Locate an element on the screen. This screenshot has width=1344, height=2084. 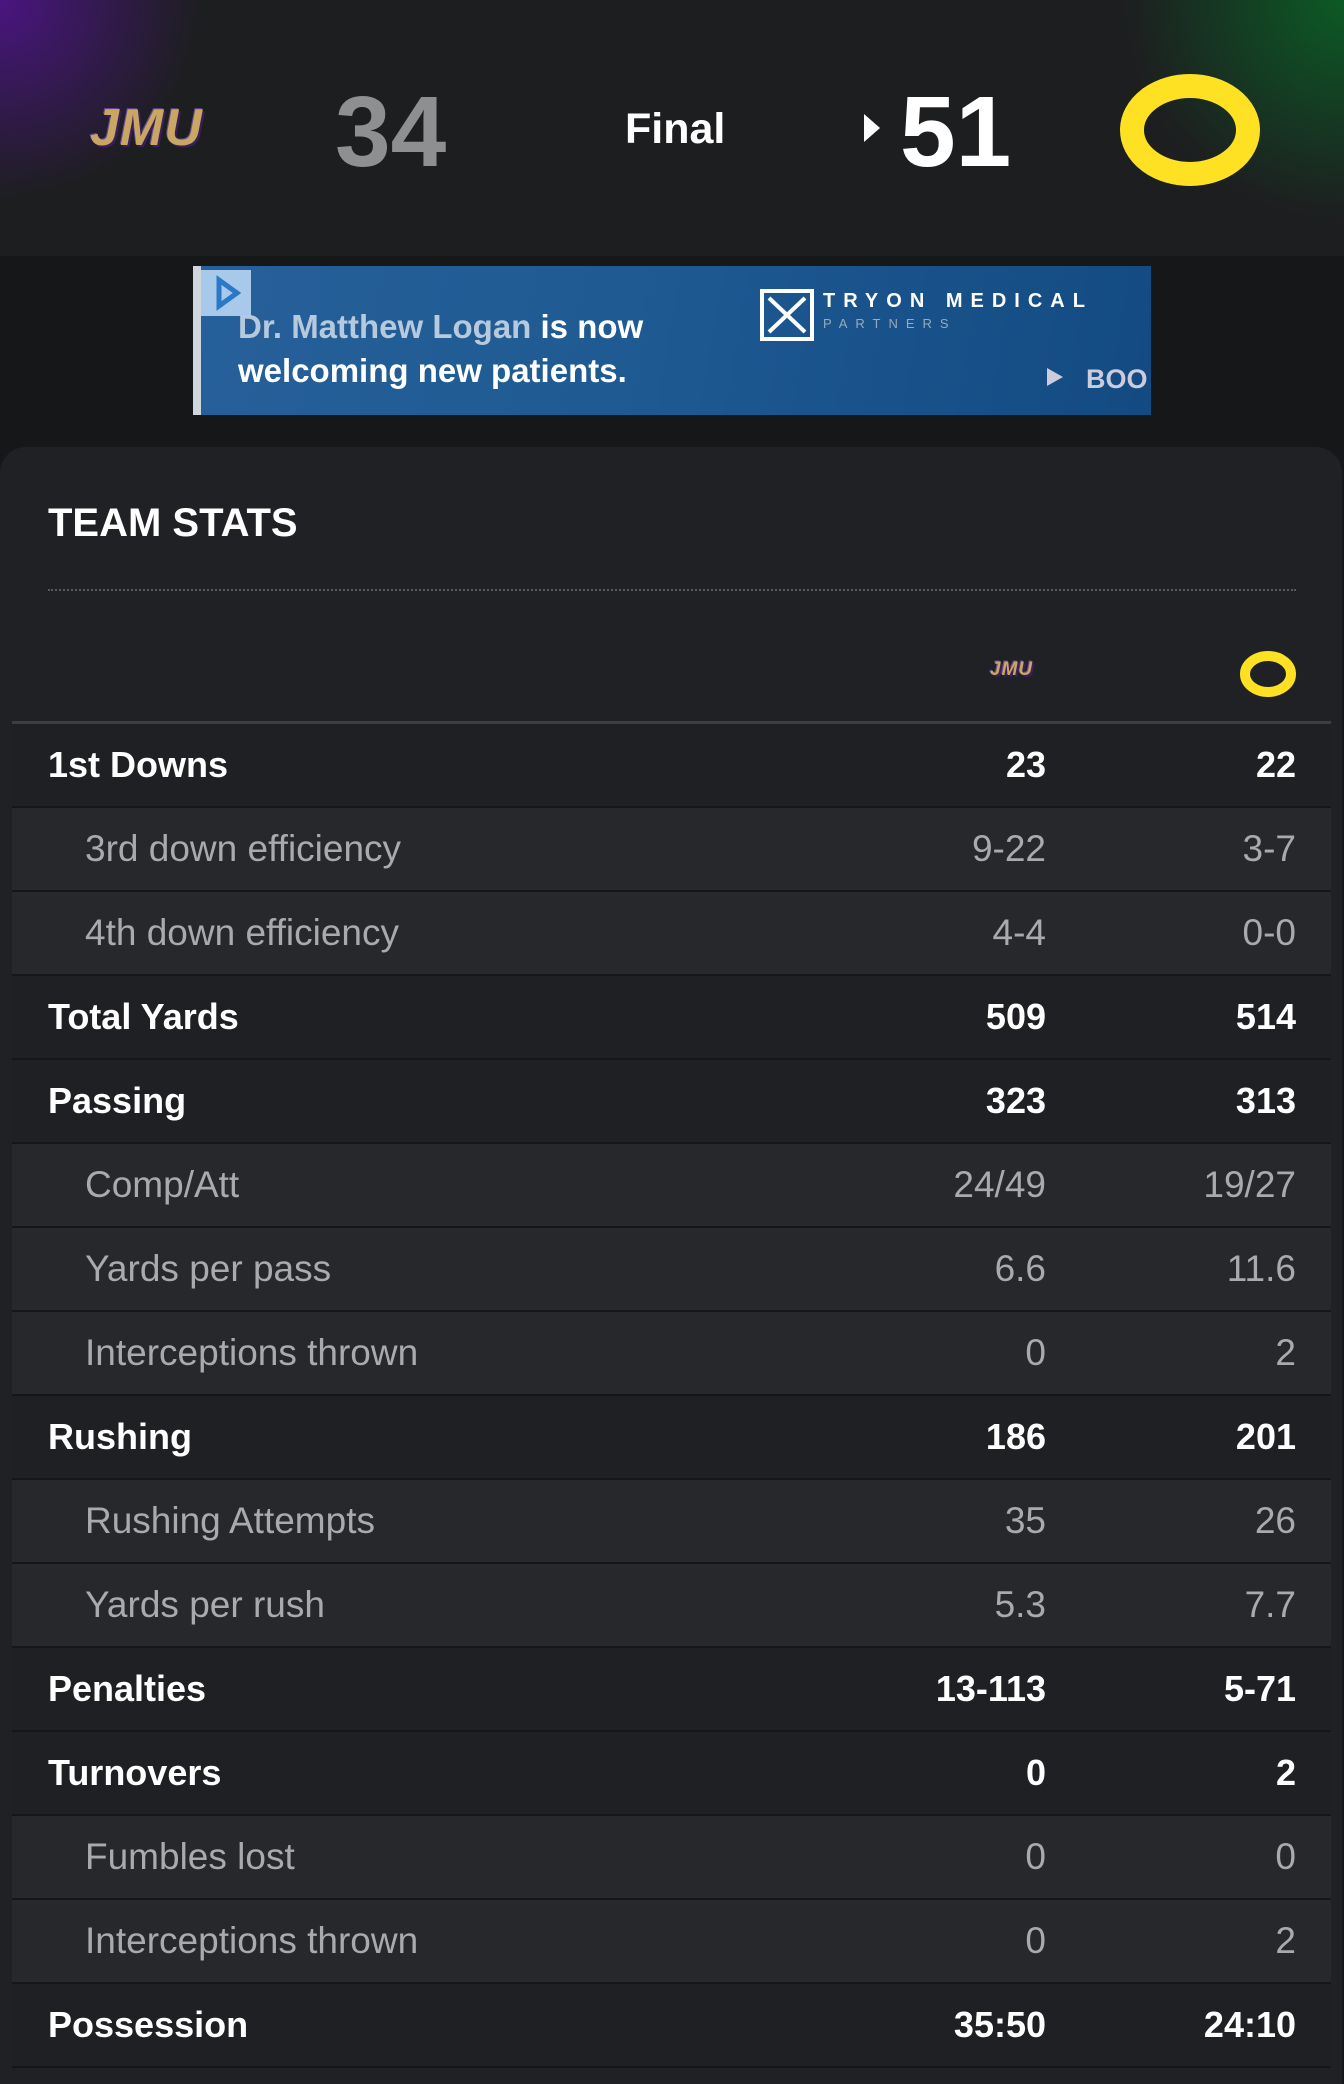
stat-label: Yards per pass is located at coordinates (208, 1268).